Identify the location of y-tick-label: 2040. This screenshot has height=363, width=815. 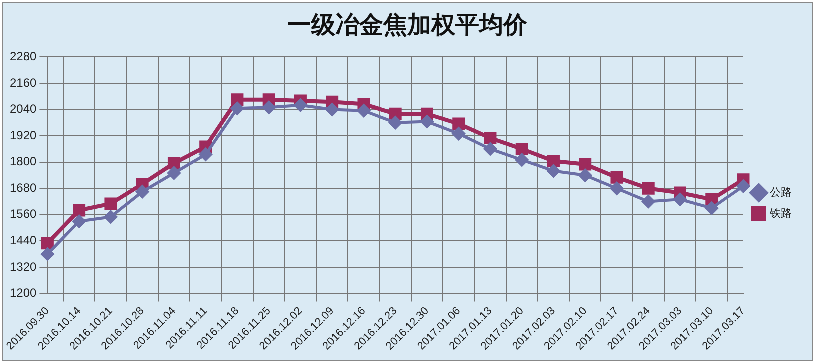
(24, 109).